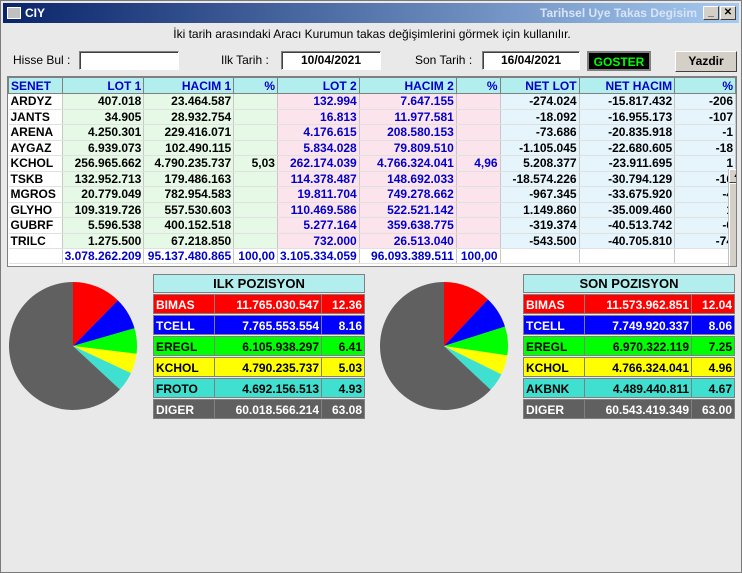 The image size is (742, 573). Describe the element at coordinates (627, 148) in the screenshot. I see `table-cell: -22.680.605` at that location.